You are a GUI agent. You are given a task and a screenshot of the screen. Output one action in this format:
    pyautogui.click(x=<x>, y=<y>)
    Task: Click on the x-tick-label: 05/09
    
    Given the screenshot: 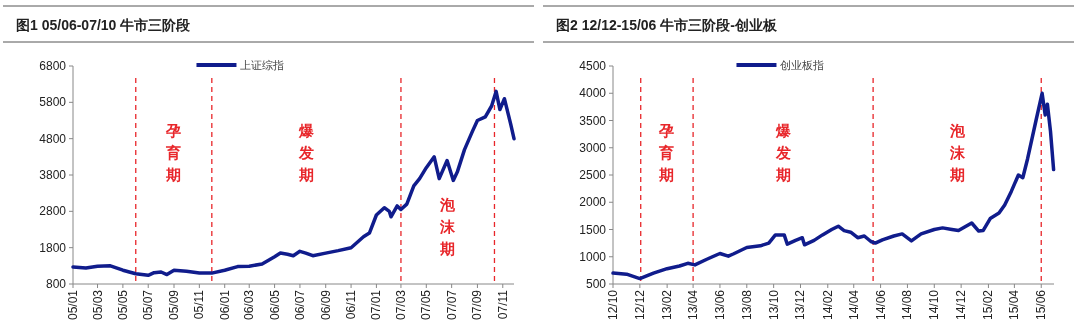 What is the action you would take?
    pyautogui.click(x=174, y=305)
    